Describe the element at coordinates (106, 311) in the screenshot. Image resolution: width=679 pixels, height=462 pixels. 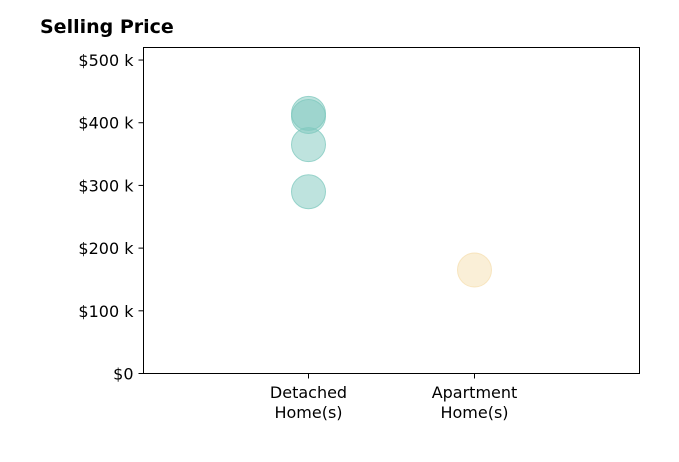
I see `y-tick-label: $100 k` at that location.